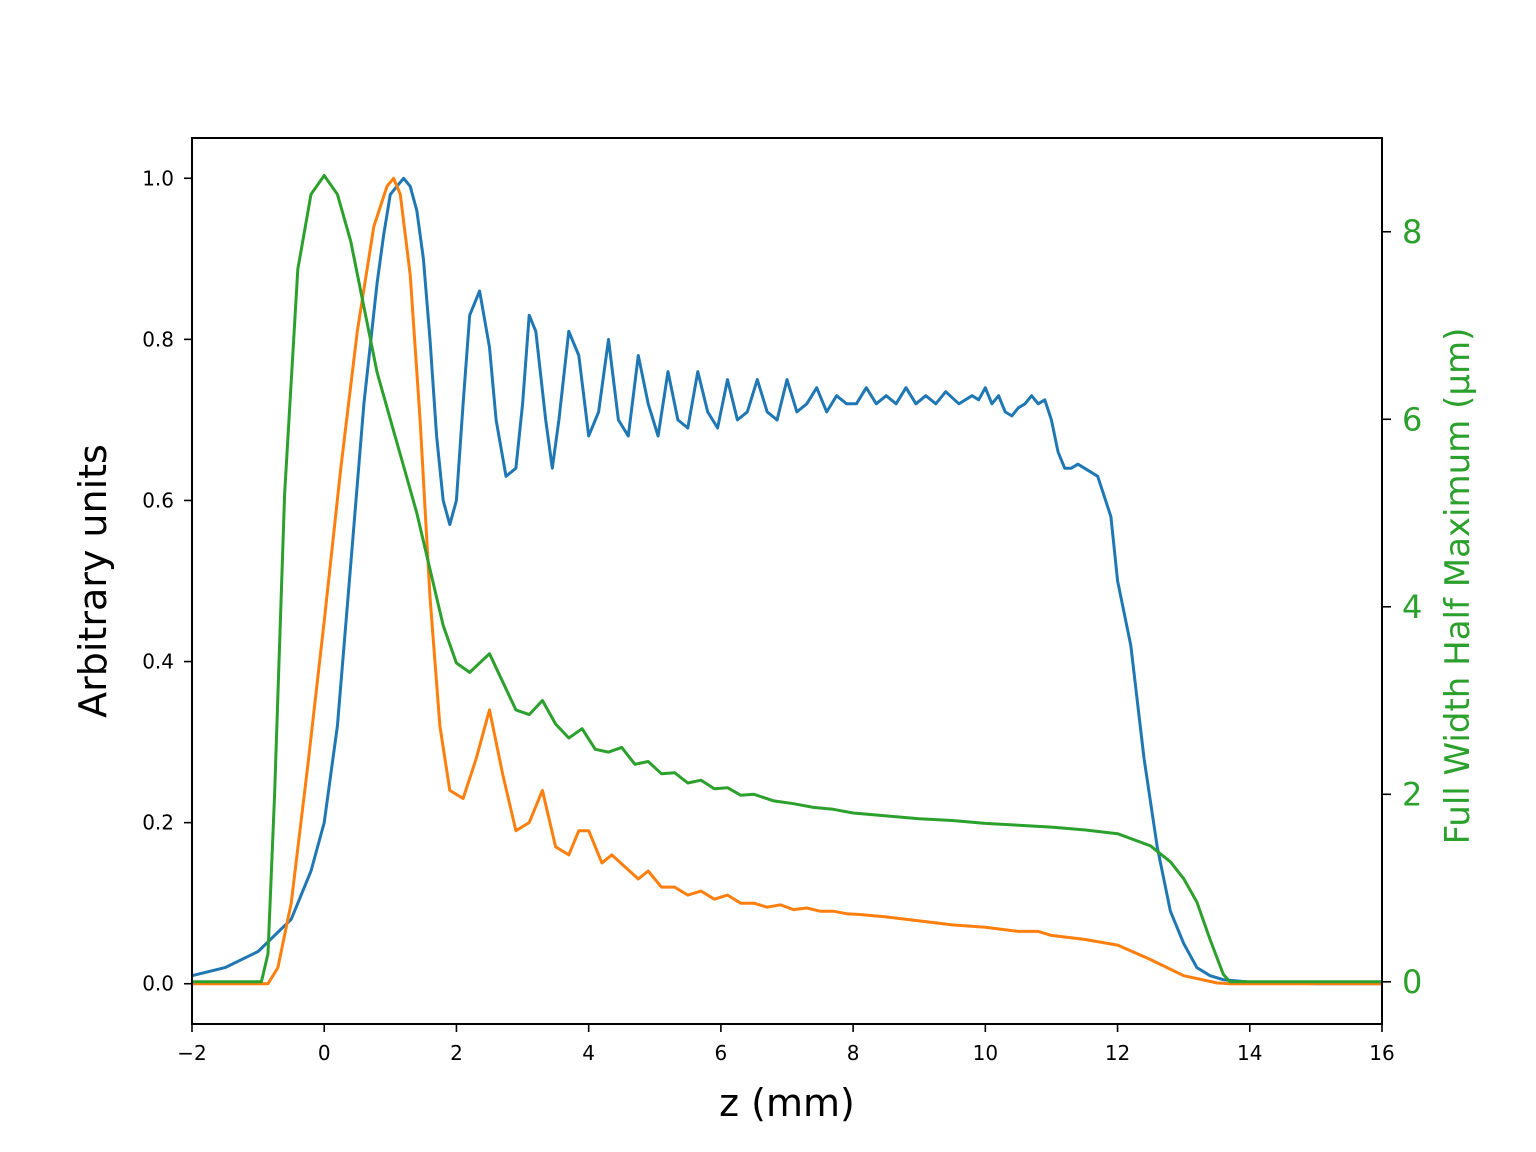 The image size is (1536, 1152). What do you see at coordinates (588, 1053) in the screenshot?
I see `x-tick-label: 4` at bounding box center [588, 1053].